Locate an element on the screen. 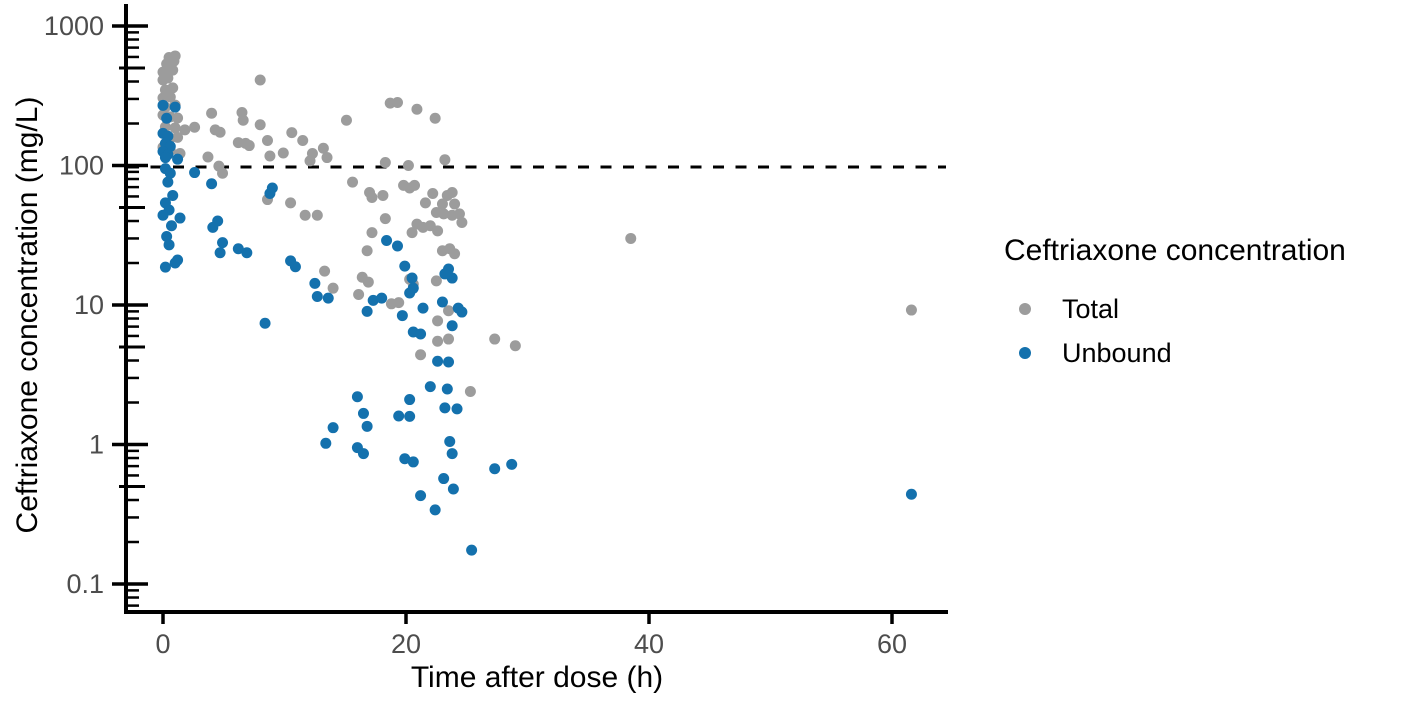  y-tick-label: 10 is located at coordinates (89, 305).